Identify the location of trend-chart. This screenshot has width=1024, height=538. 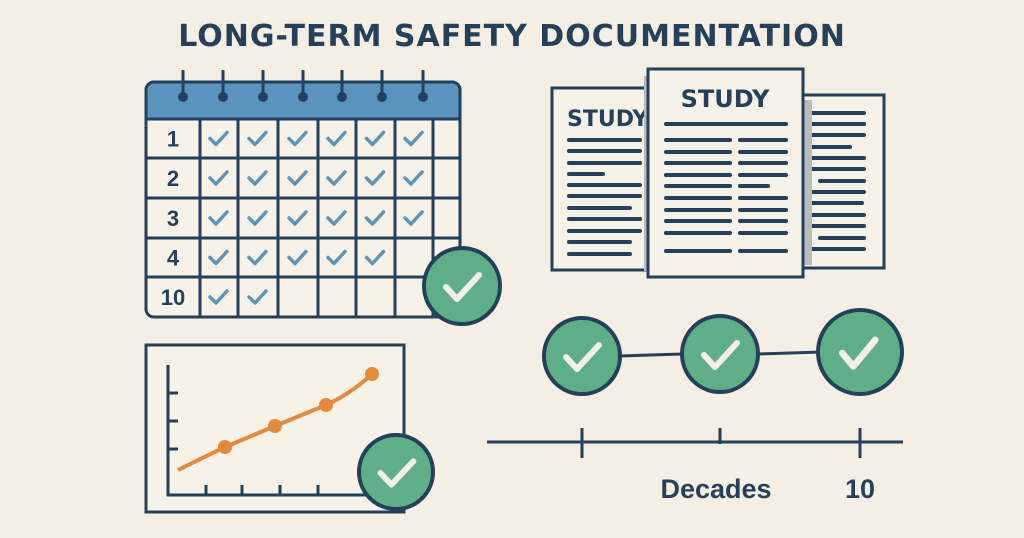
(275, 428).